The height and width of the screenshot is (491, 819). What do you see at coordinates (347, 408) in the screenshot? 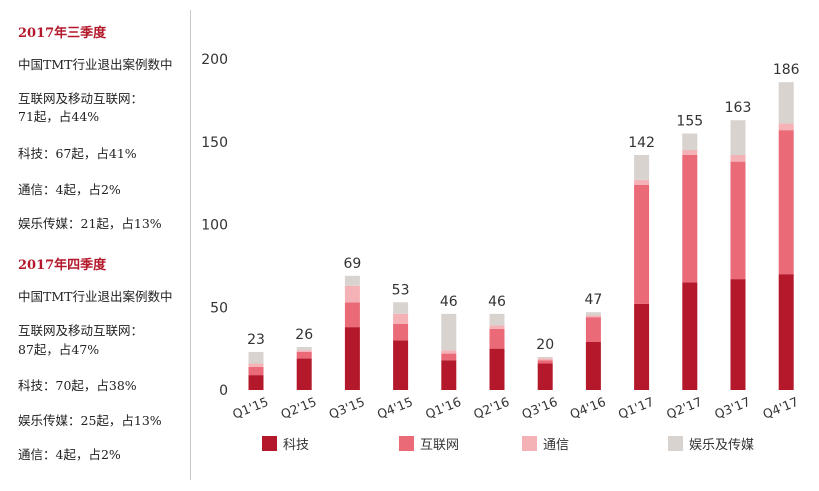
I see `x-tick-label: Q3'15` at bounding box center [347, 408].